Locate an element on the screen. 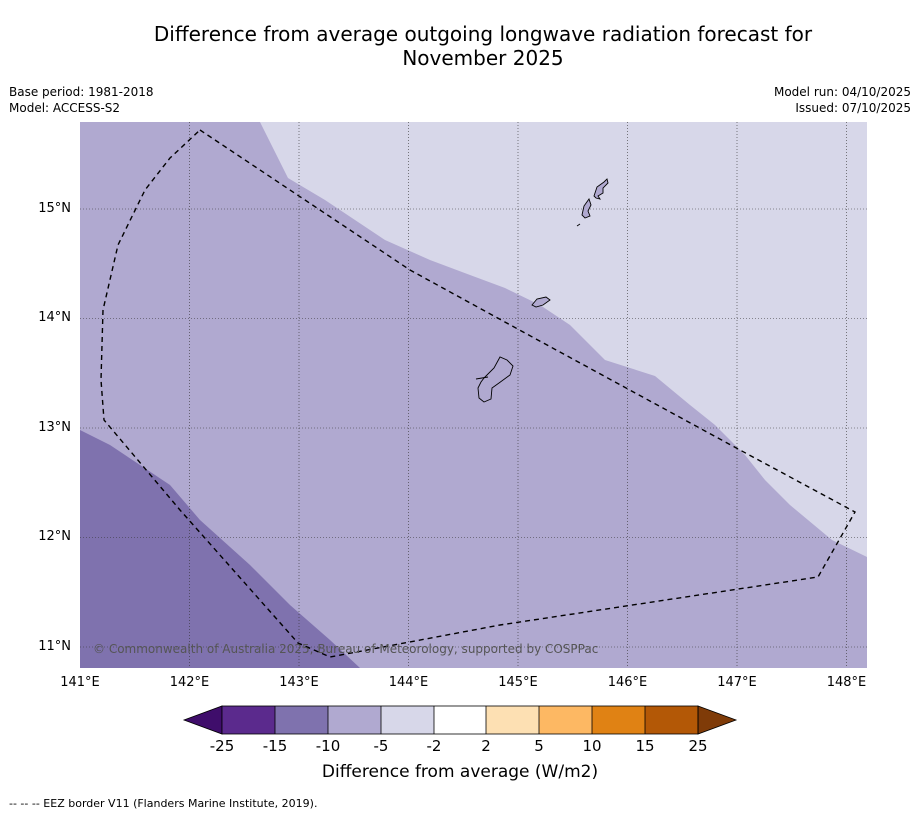 The height and width of the screenshot is (816, 919). lat-tick: 14°N is located at coordinates (54, 317).